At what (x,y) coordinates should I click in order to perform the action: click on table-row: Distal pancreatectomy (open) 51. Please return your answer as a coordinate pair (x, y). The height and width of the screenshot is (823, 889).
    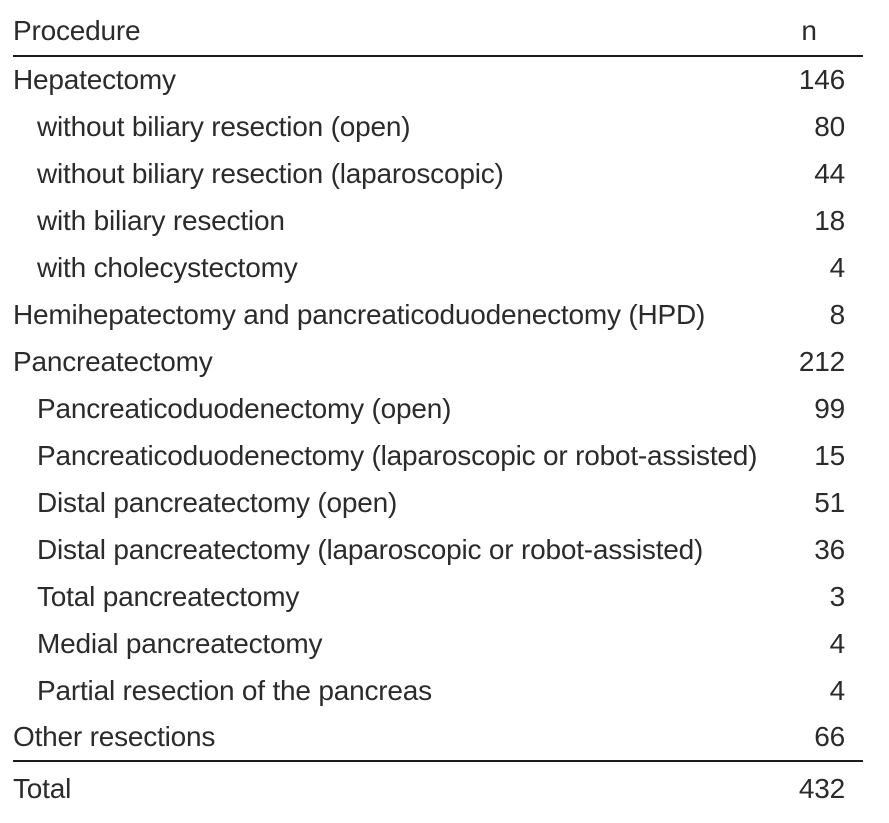
    Looking at the image, I should click on (438, 502).